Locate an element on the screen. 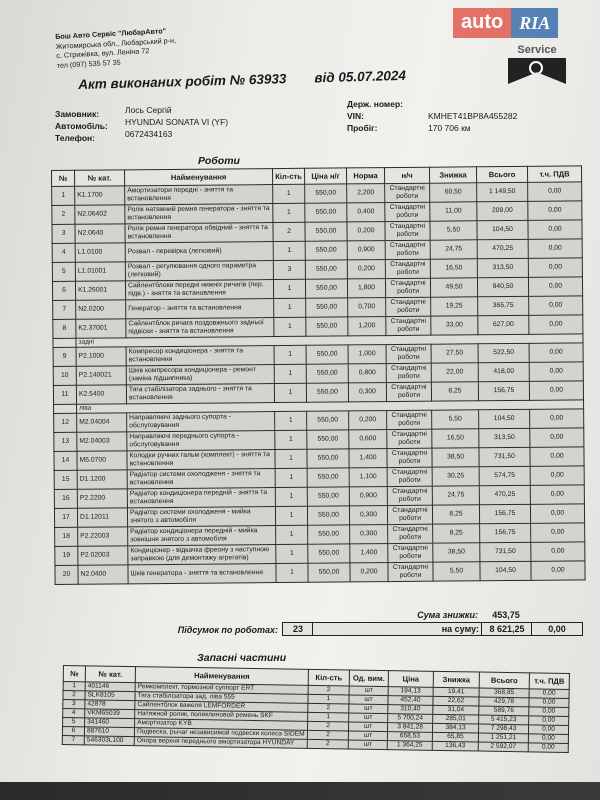 The width and height of the screenshot is (600, 800). works-cell-disc: 11,00 is located at coordinates (453, 211).